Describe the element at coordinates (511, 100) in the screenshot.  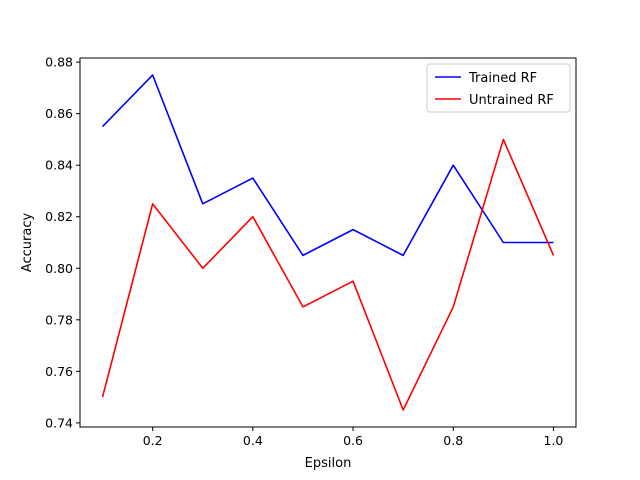
I see `legend-label: Untrained RF` at that location.